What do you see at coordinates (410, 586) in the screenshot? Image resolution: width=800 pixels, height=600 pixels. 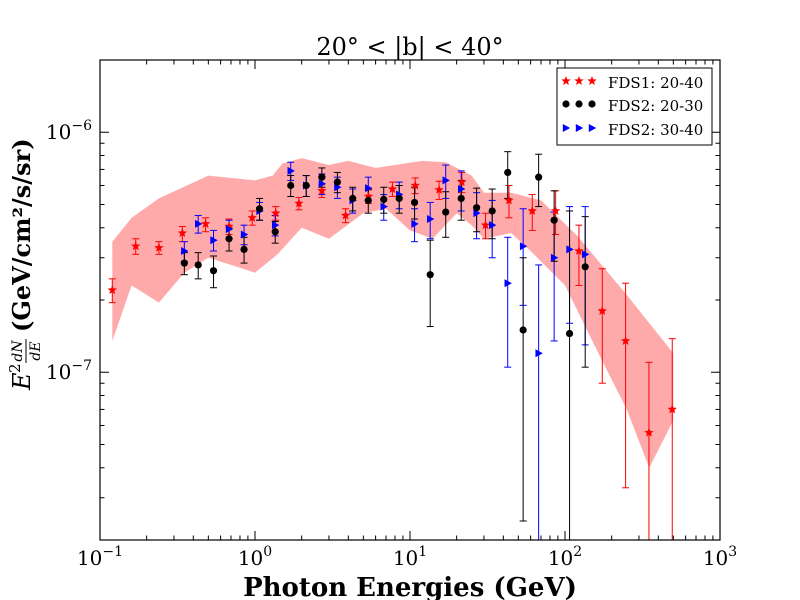 I see `x-axis-label: Photon Energies (GeV)` at bounding box center [410, 586].